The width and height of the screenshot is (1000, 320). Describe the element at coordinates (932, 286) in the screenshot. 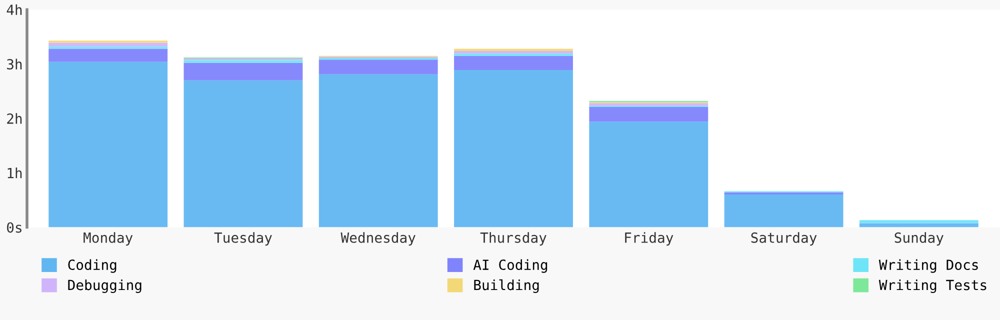

I see `legend-label: Writing Tests` at that location.